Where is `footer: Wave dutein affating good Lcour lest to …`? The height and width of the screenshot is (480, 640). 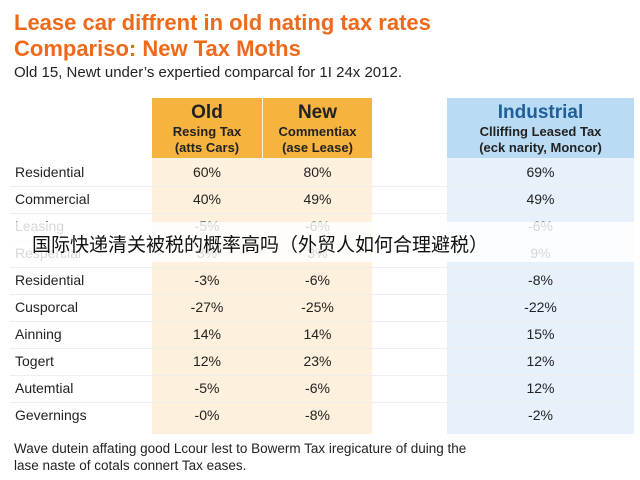 footer: Wave dutein affating good Lcour lest to … is located at coordinates (319, 457).